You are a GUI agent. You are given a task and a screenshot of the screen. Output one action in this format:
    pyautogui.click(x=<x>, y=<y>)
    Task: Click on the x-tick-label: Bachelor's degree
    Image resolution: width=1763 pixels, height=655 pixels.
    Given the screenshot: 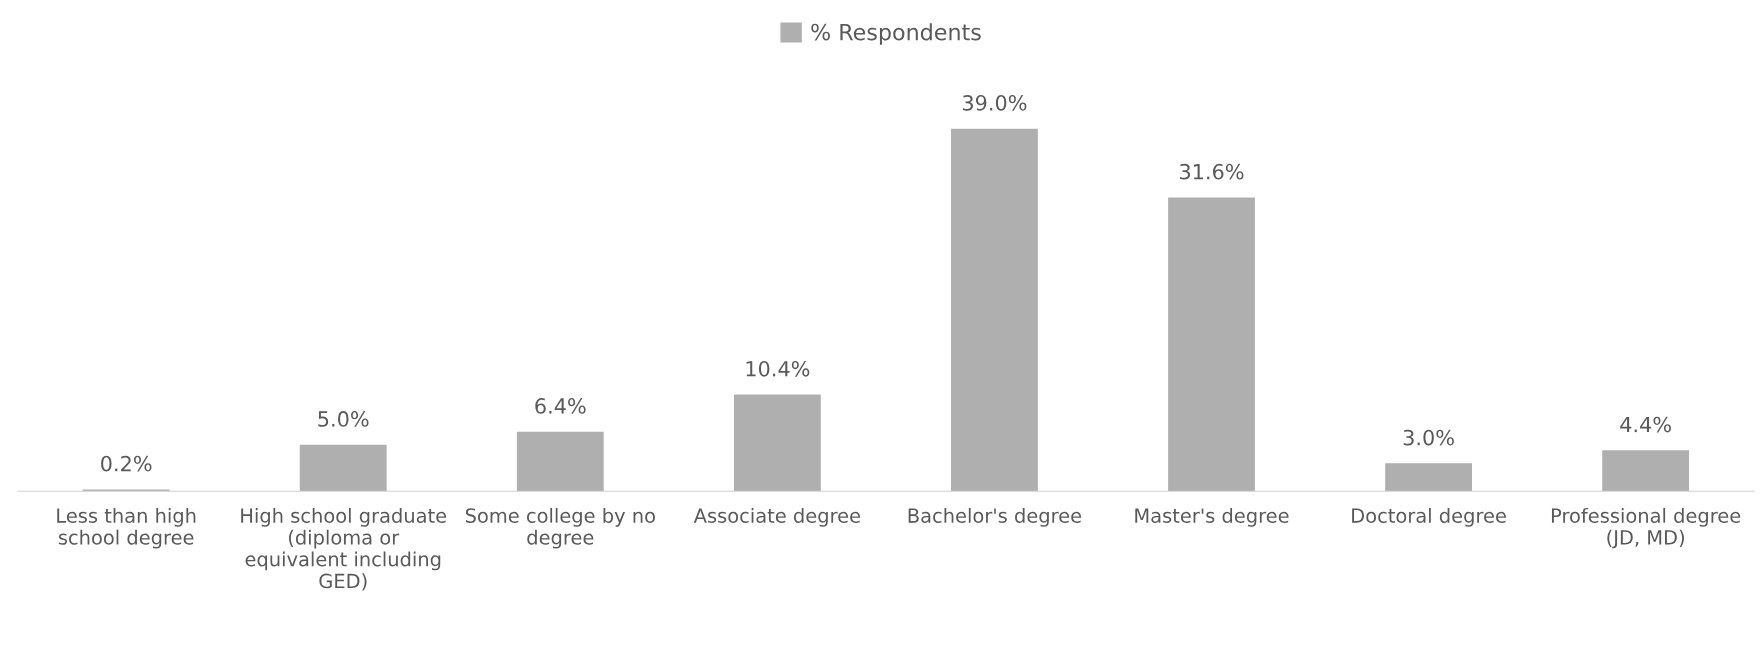 What is the action you would take?
    pyautogui.click(x=995, y=517)
    